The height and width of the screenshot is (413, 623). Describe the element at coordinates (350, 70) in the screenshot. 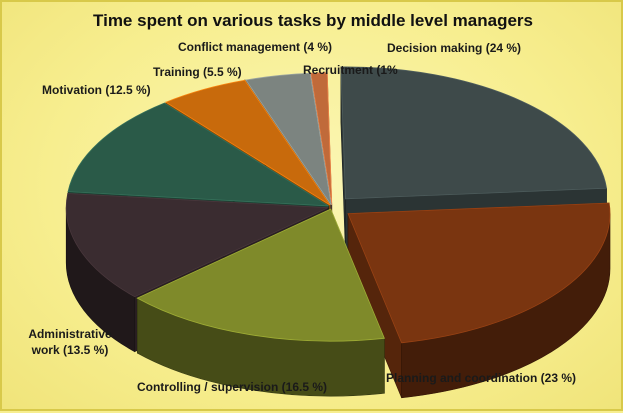

I see `label-recruitment: Recruitment (1%` at that location.